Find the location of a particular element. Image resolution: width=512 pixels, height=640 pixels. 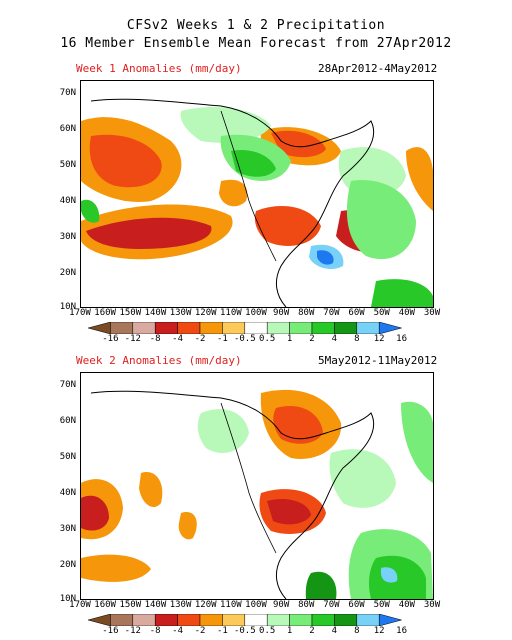

lon-tick: 80W is located at coordinates (306, 605).